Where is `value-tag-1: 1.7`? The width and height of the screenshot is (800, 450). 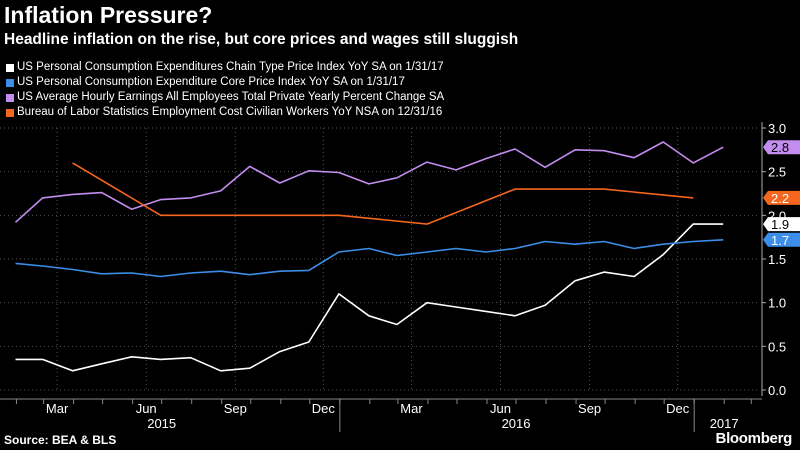
value-tag-1: 1.7 is located at coordinates (781, 240).